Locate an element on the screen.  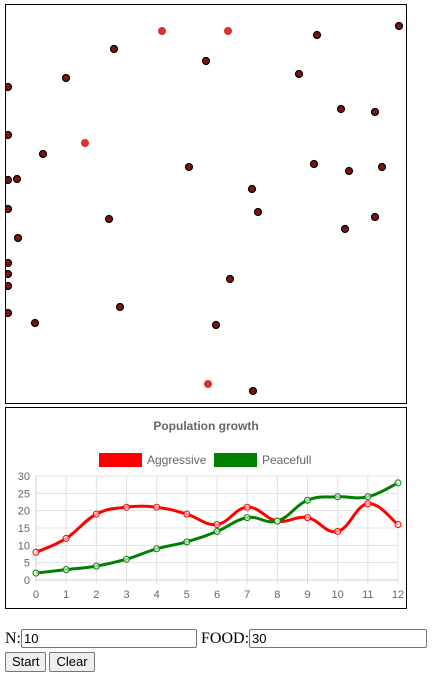
x-tick-label: 2 is located at coordinates (96, 595).